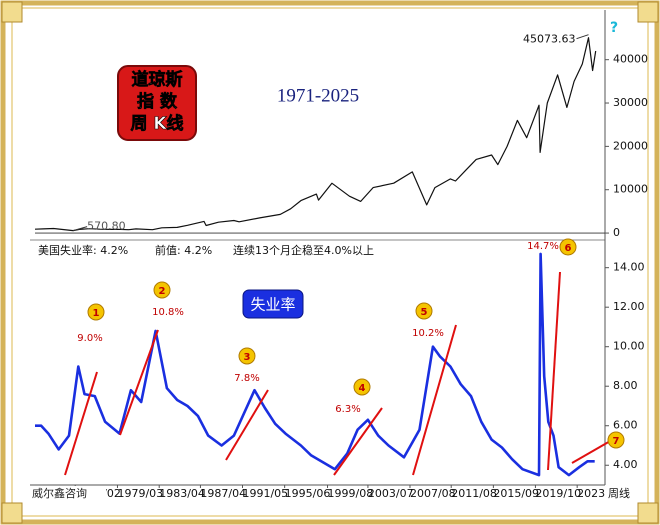 This screenshot has height=525, width=660. I want to click on y-tick-label: 20000, so click(630, 145).